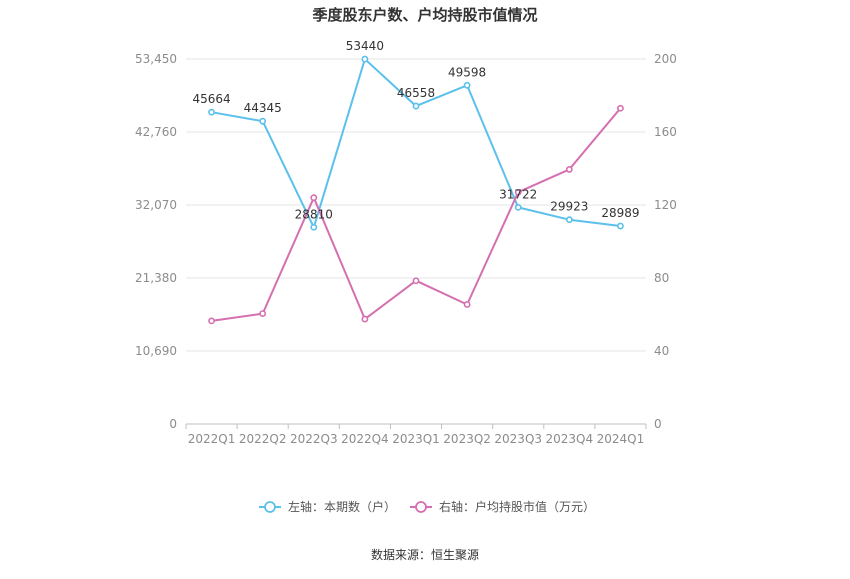  What do you see at coordinates (658, 424) in the screenshot?
I see `right-axis-tick-label: 0` at bounding box center [658, 424].